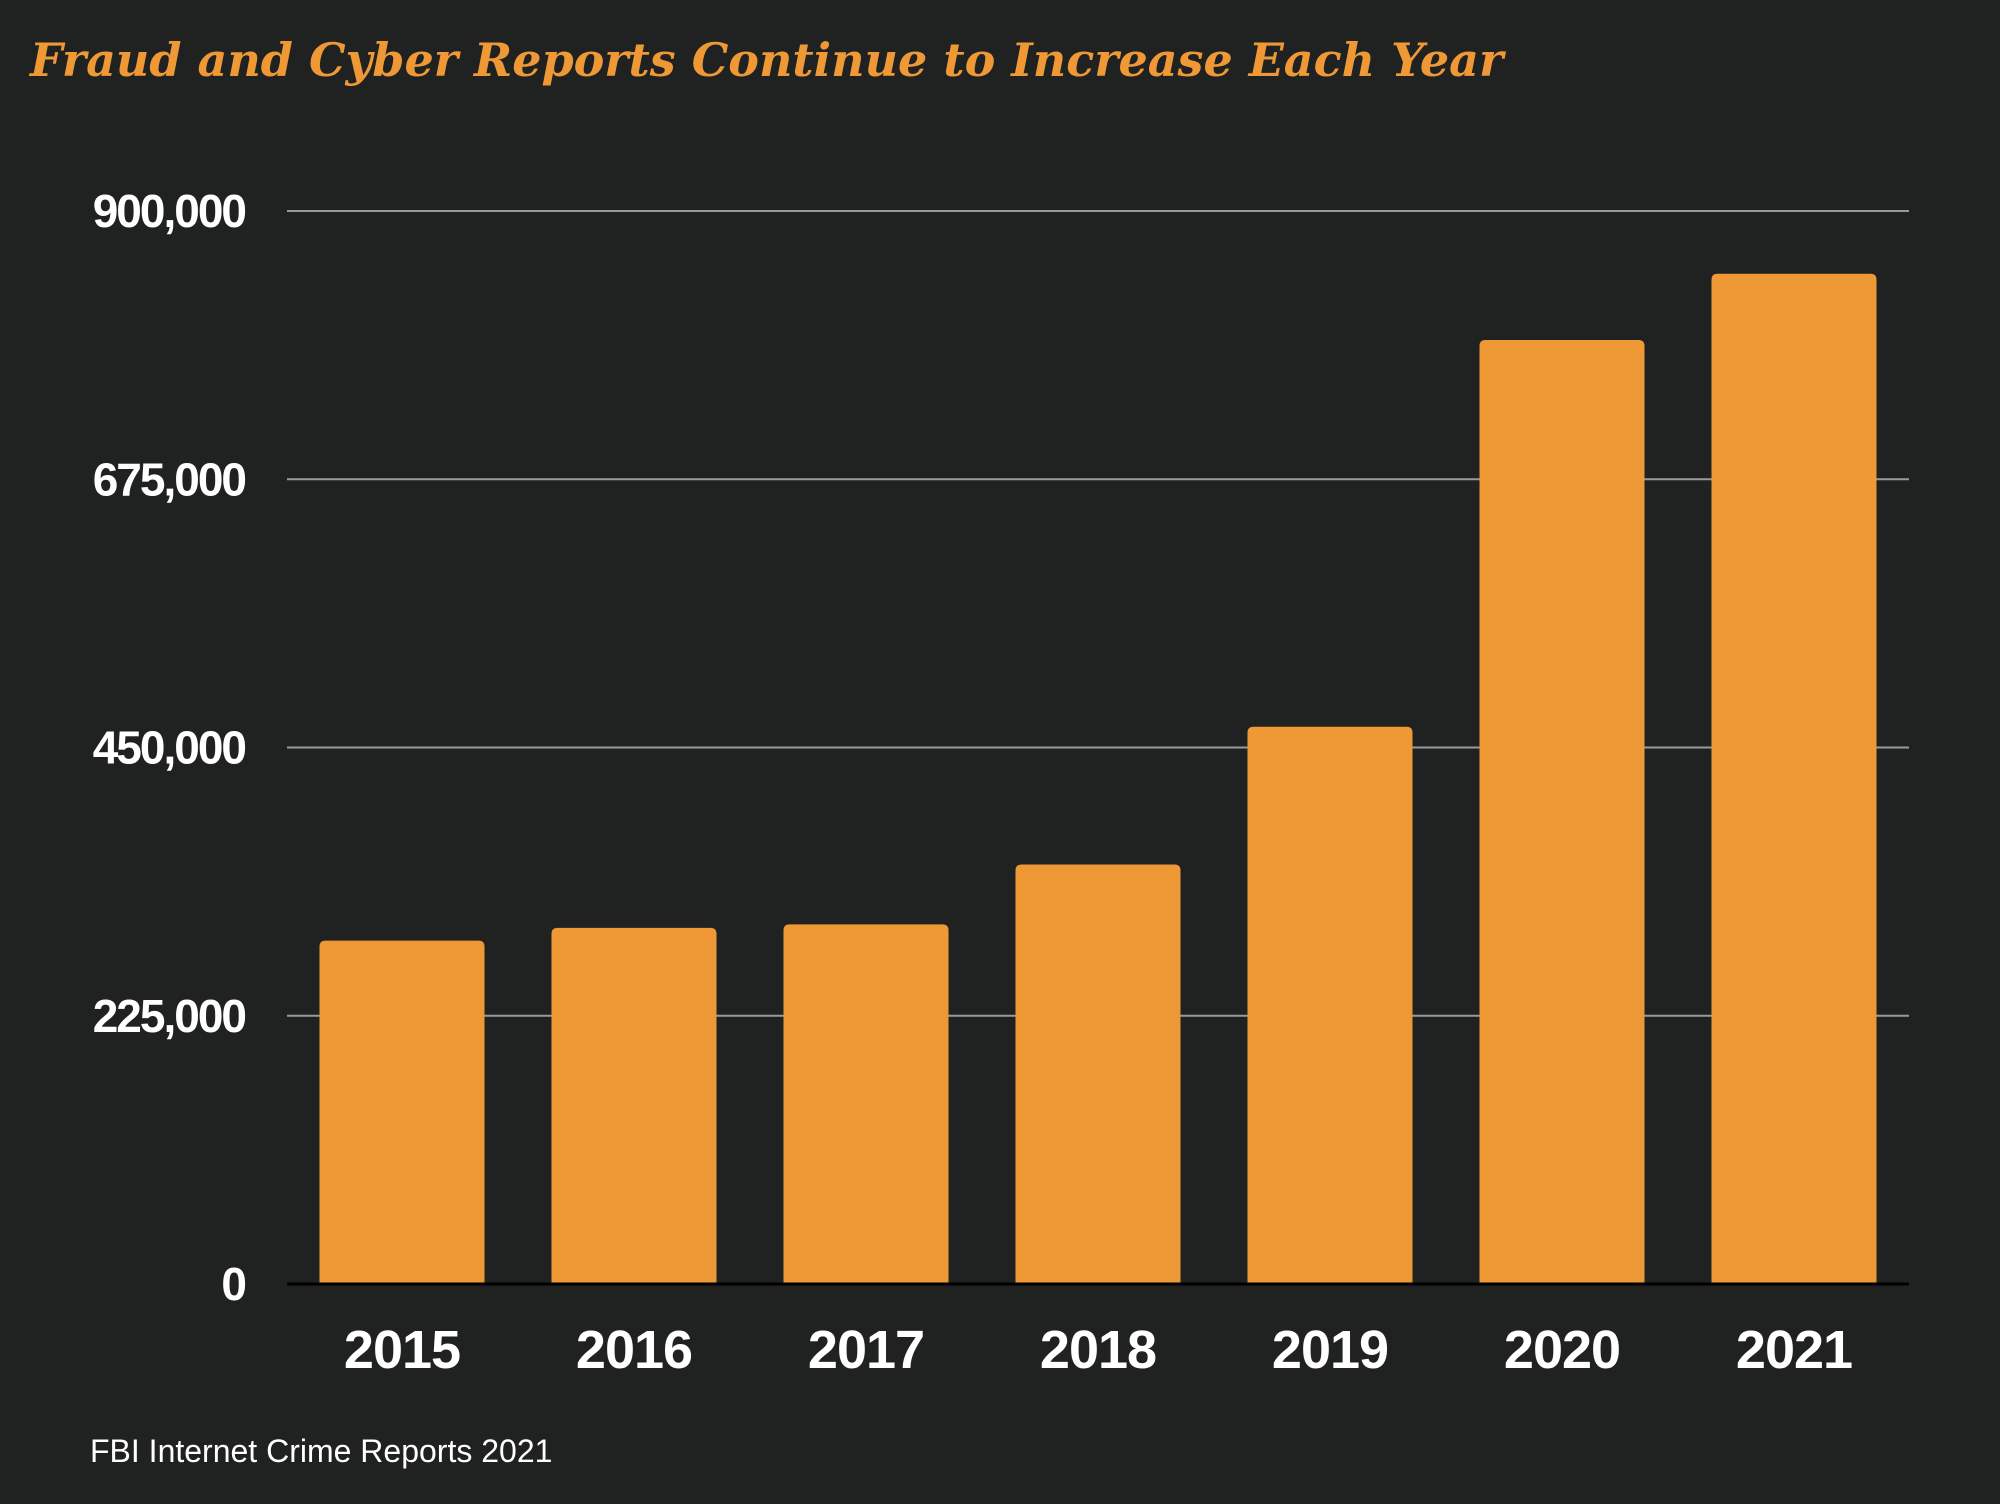  Describe the element at coordinates (866, 1104) in the screenshot. I see `bar-2017` at that location.